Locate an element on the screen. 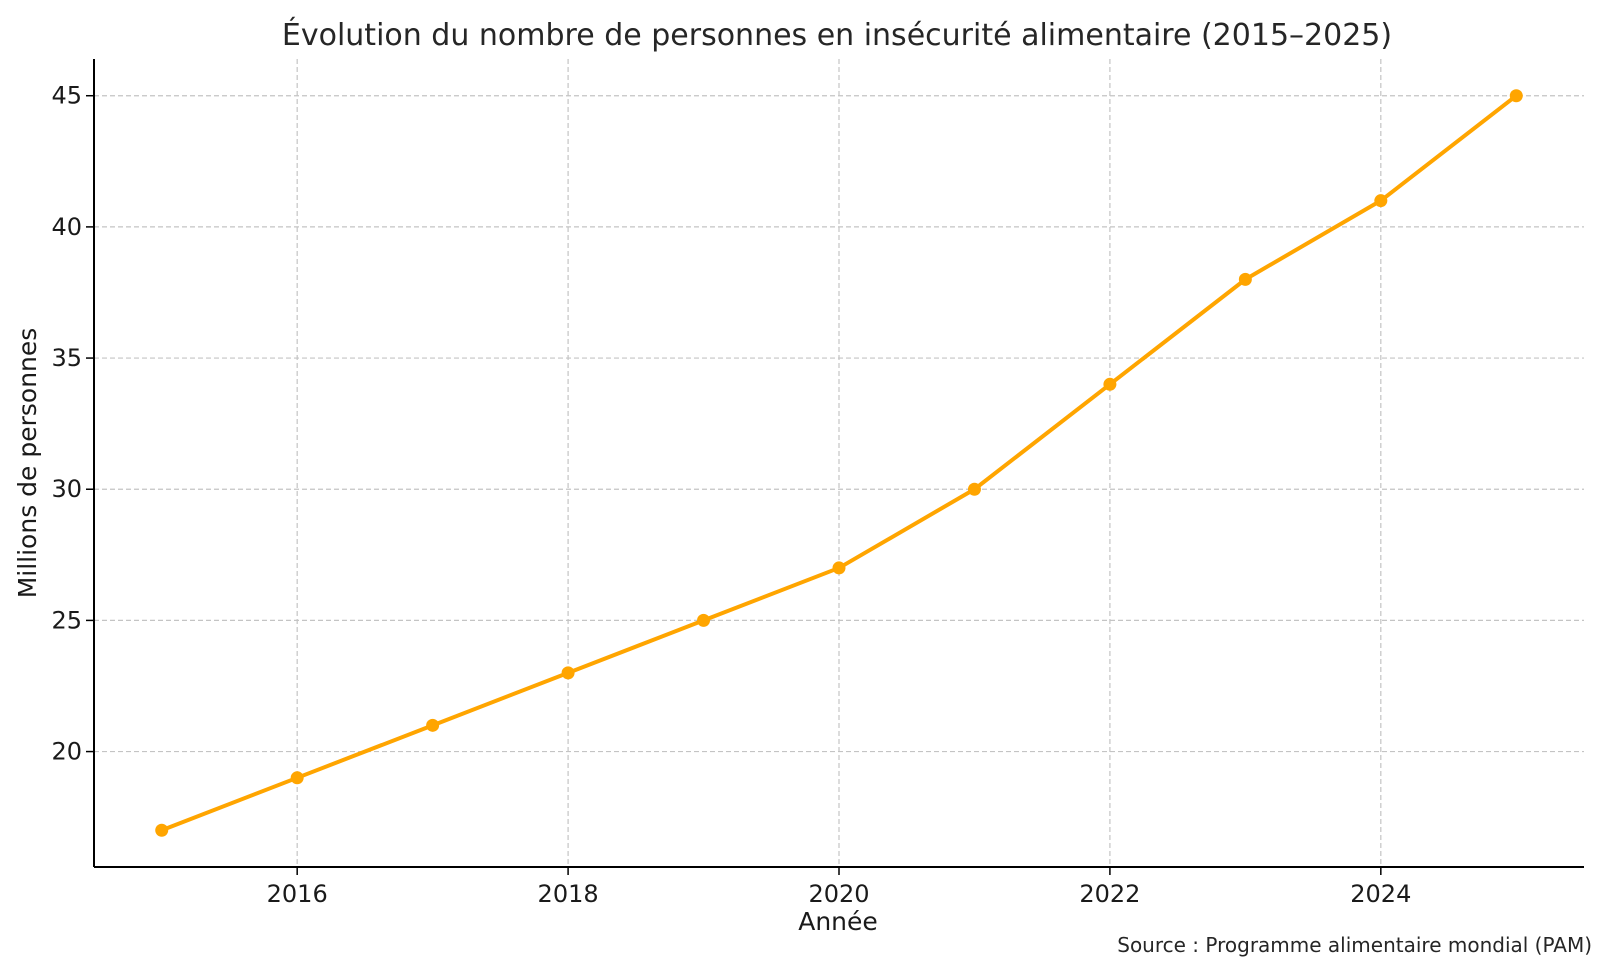  y-tick-label: 40 is located at coordinates (66, 227).